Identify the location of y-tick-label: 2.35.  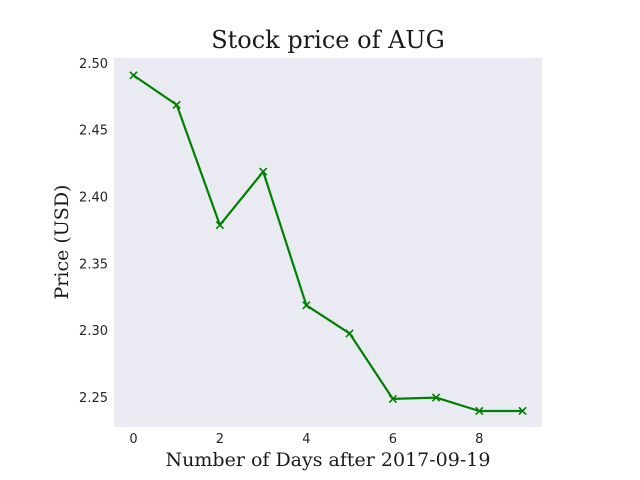
(93, 264).